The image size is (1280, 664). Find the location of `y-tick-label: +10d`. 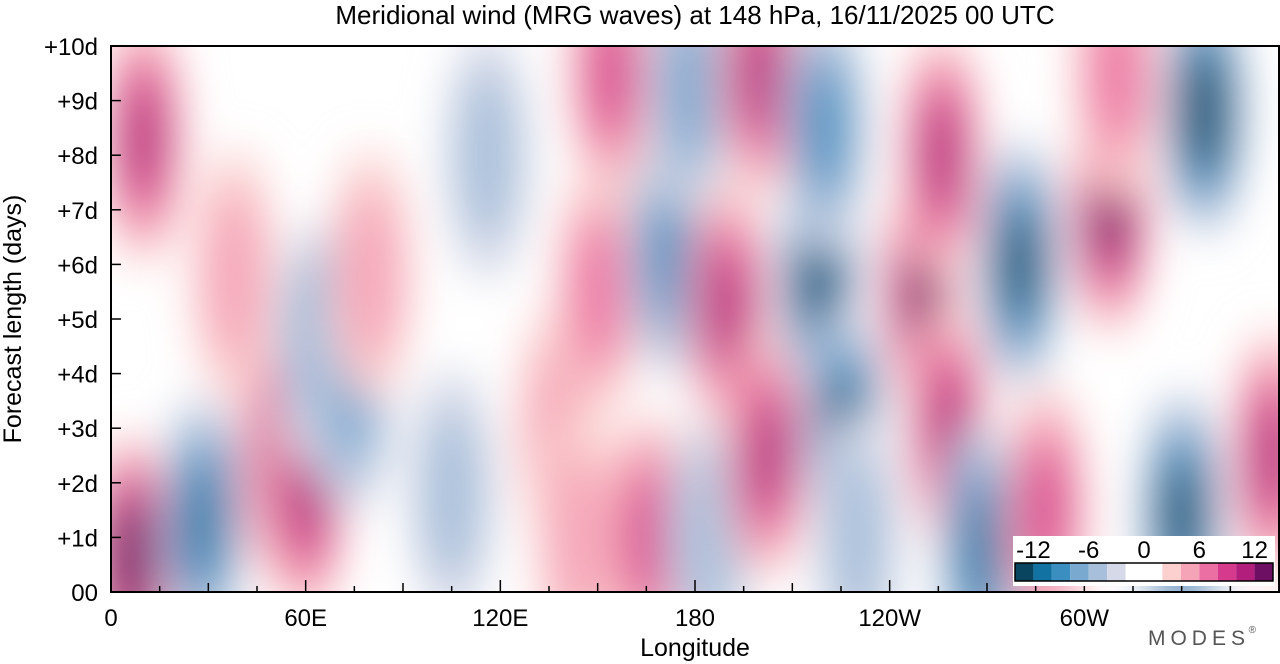

y-tick-label: +10d is located at coordinates (71, 47).